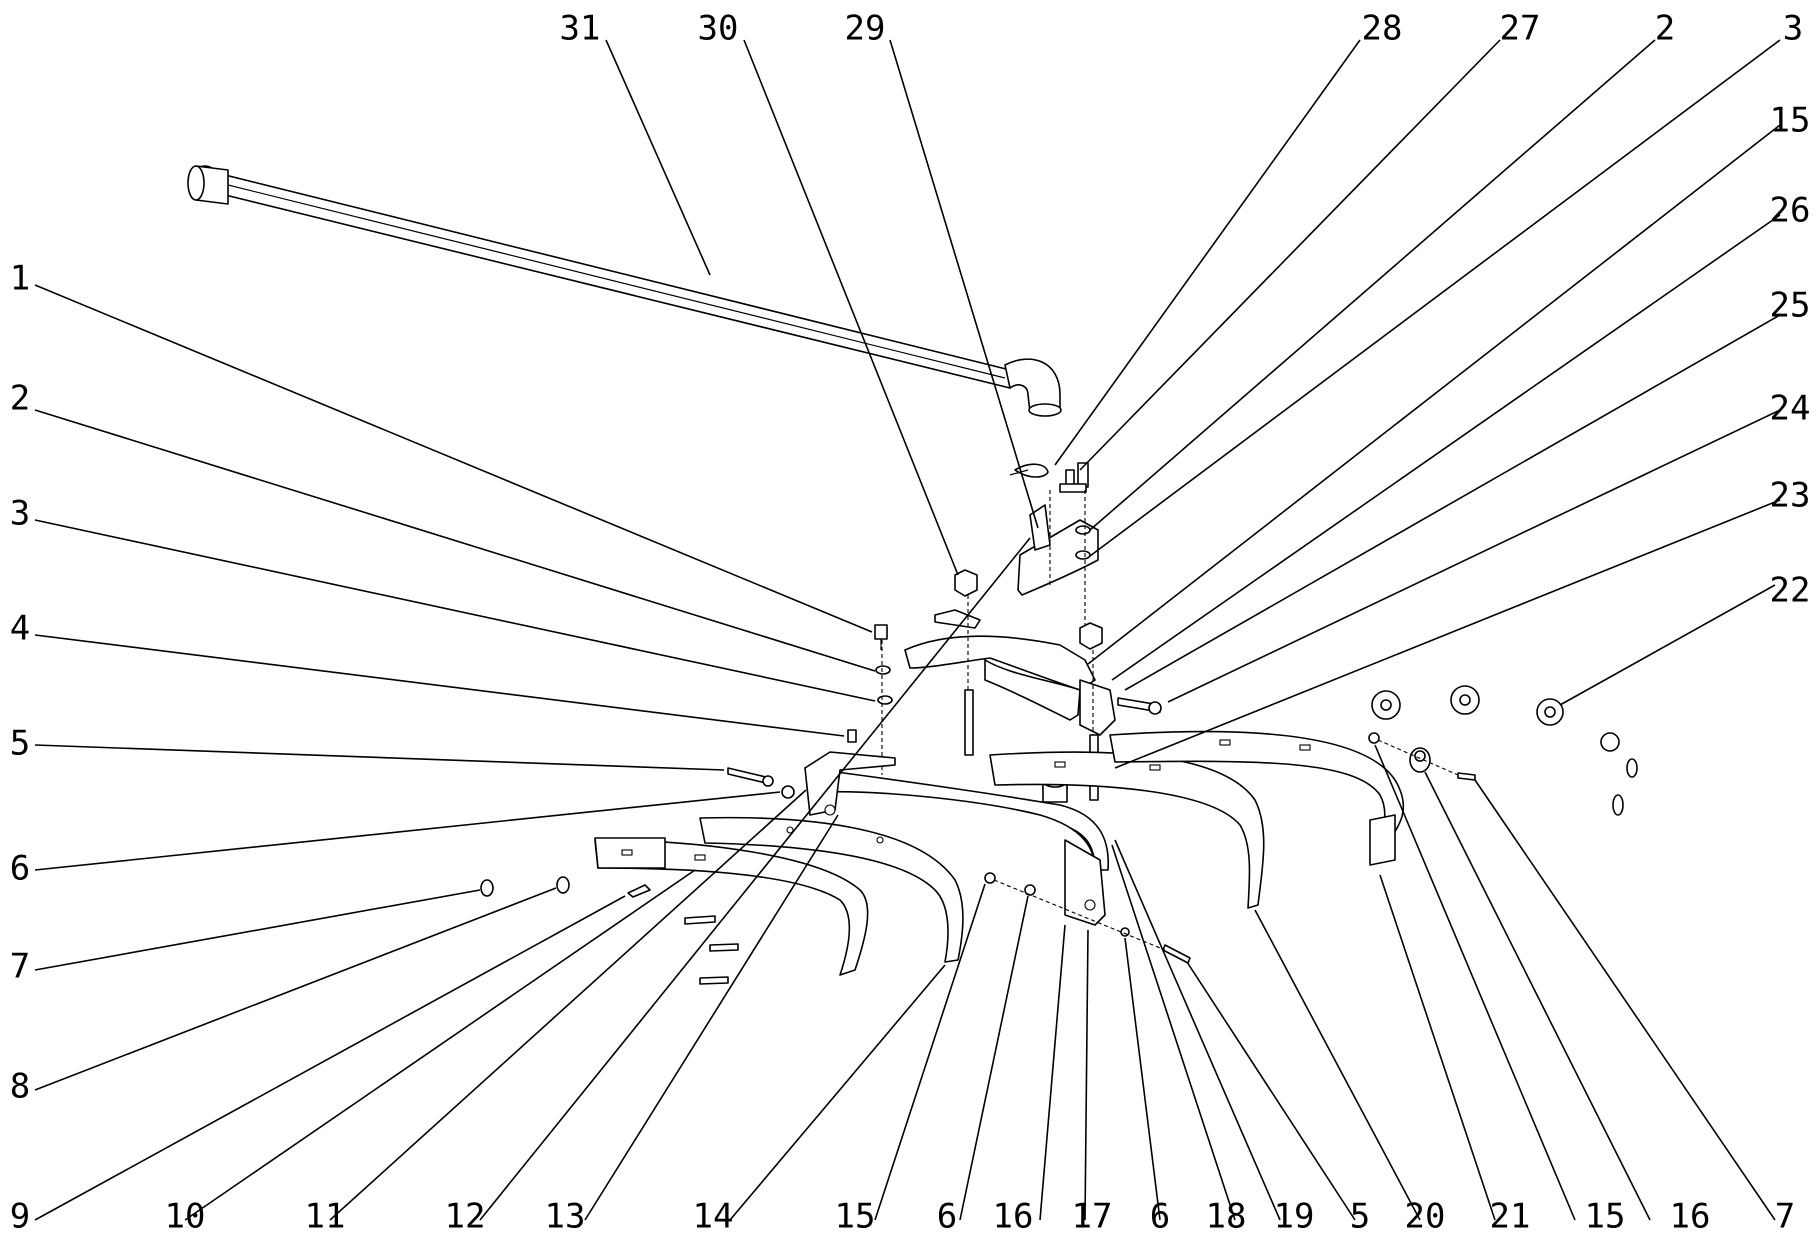 This screenshot has height=1239, width=1818. What do you see at coordinates (1033, 685) in the screenshot?
I see `yoke-assembly` at bounding box center [1033, 685].